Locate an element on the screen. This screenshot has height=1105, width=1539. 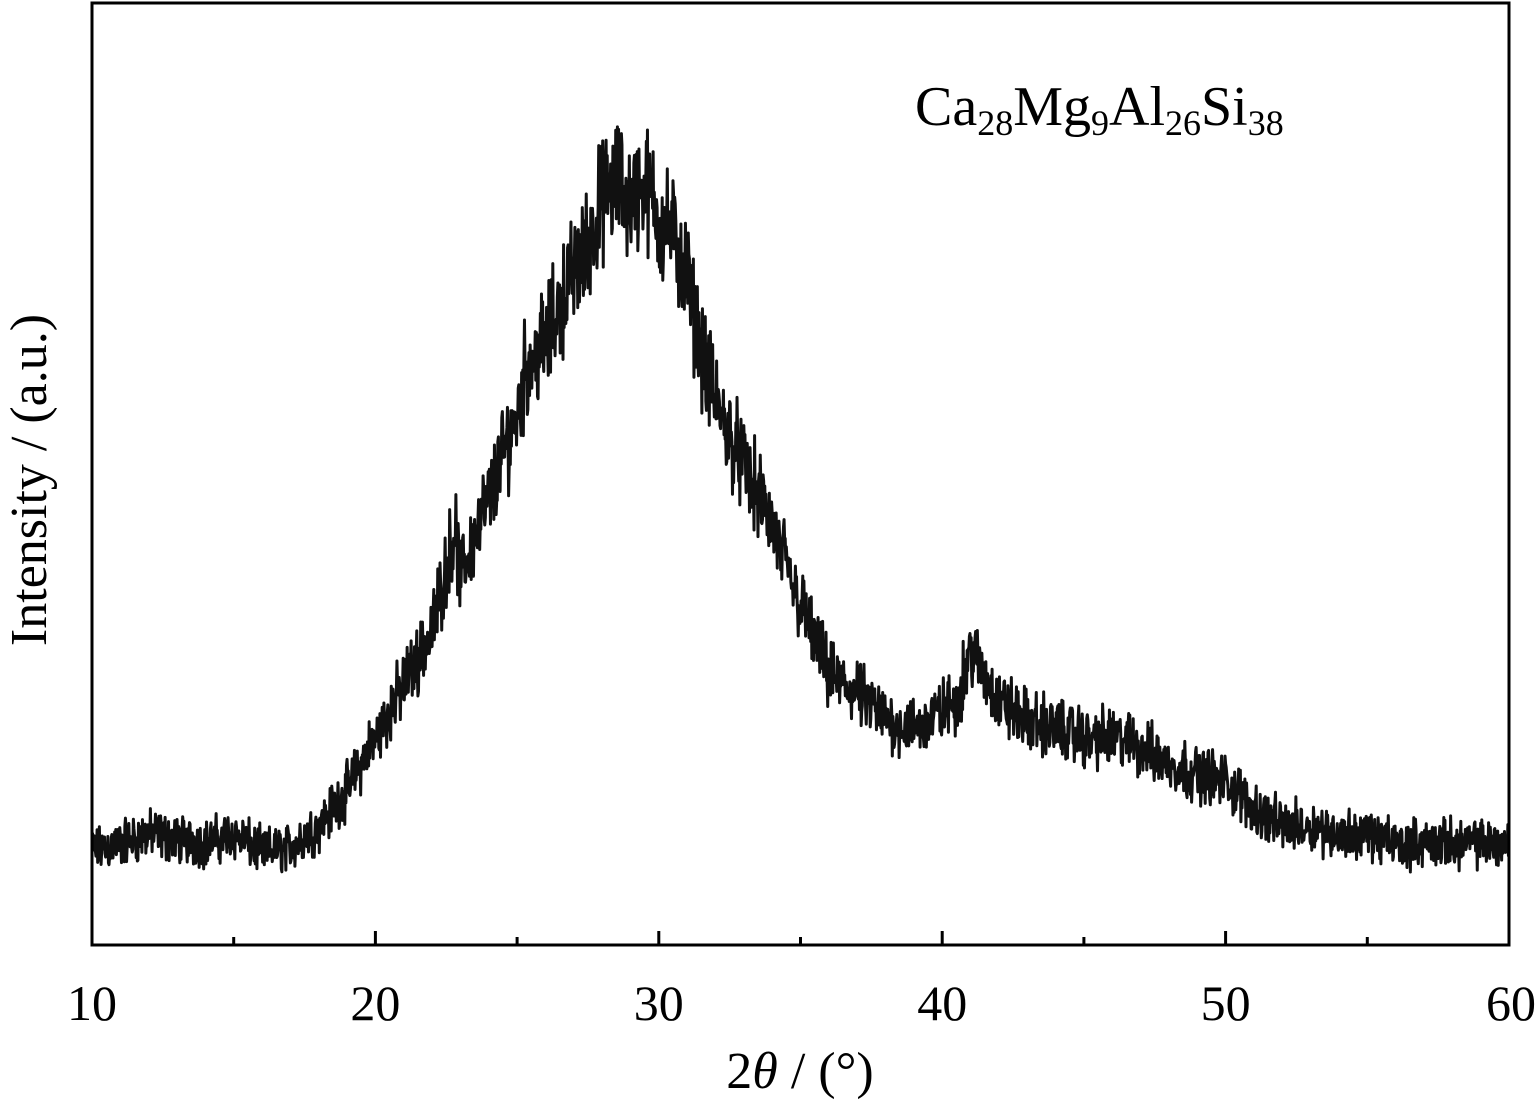
x-tick-label: 60 is located at coordinates (1511, 1003).